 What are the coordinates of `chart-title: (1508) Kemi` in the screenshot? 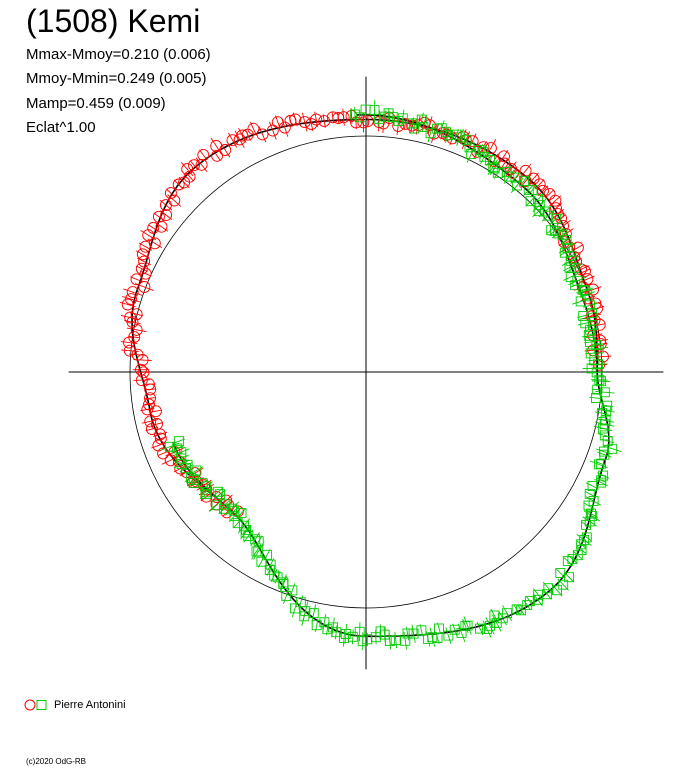 It's located at (113, 21).